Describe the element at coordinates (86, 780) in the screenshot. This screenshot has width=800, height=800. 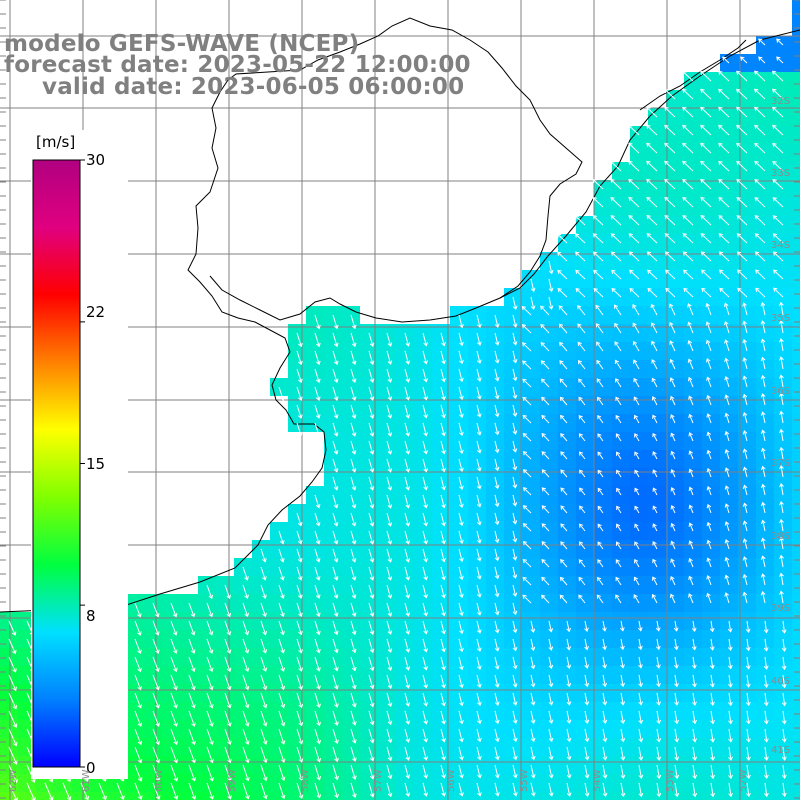
I see `lon-label: 61W` at that location.